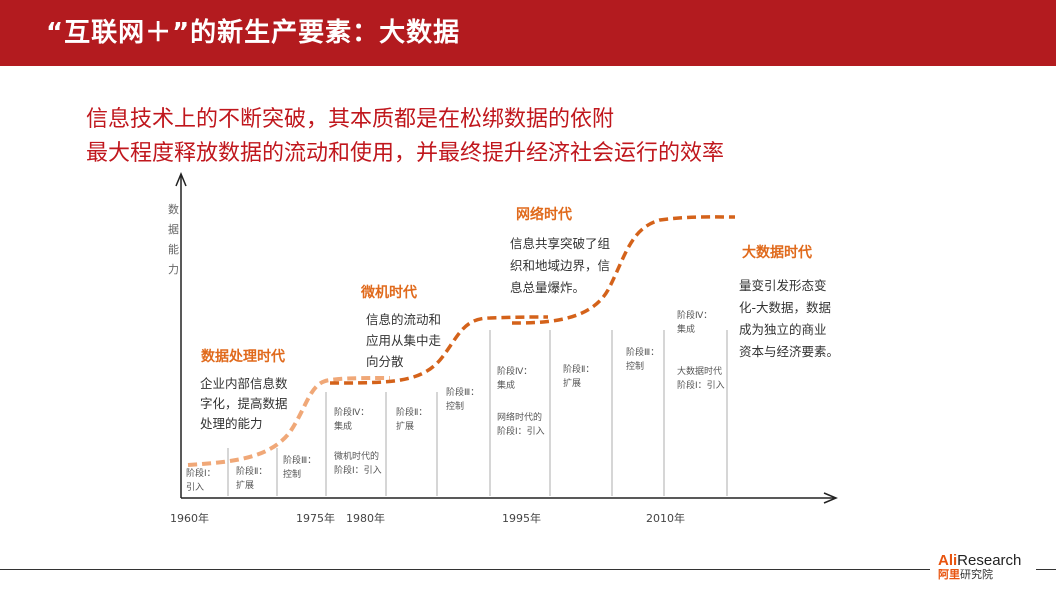  I want to click on subtitle-line-2: 最大程度释放数据的流动和使用，并最终提升经济社会运行的效率, so click(405, 153).